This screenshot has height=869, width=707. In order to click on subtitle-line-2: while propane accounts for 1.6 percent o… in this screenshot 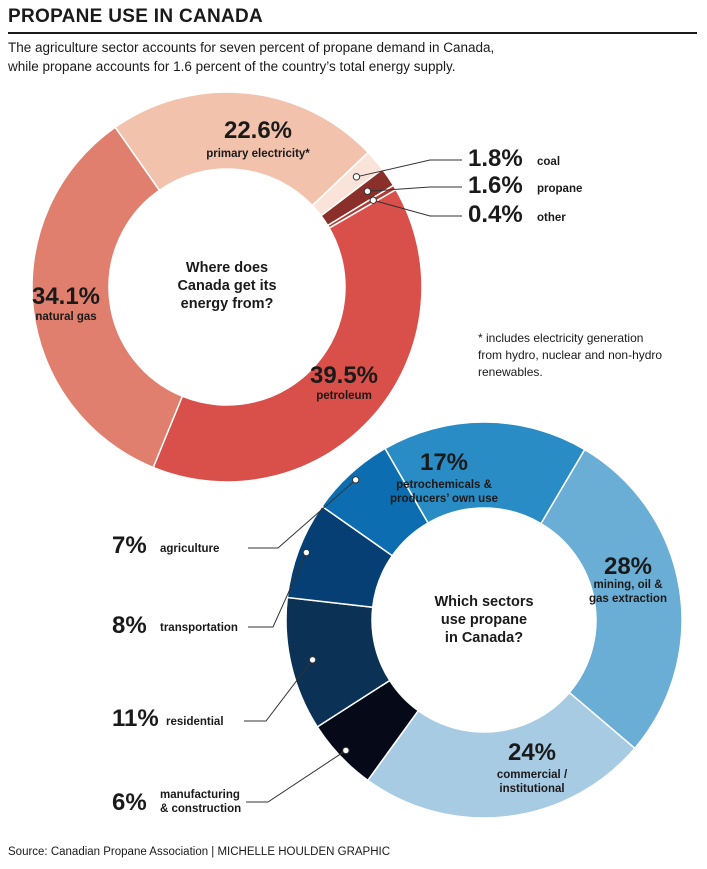, I will do `click(232, 66)`.